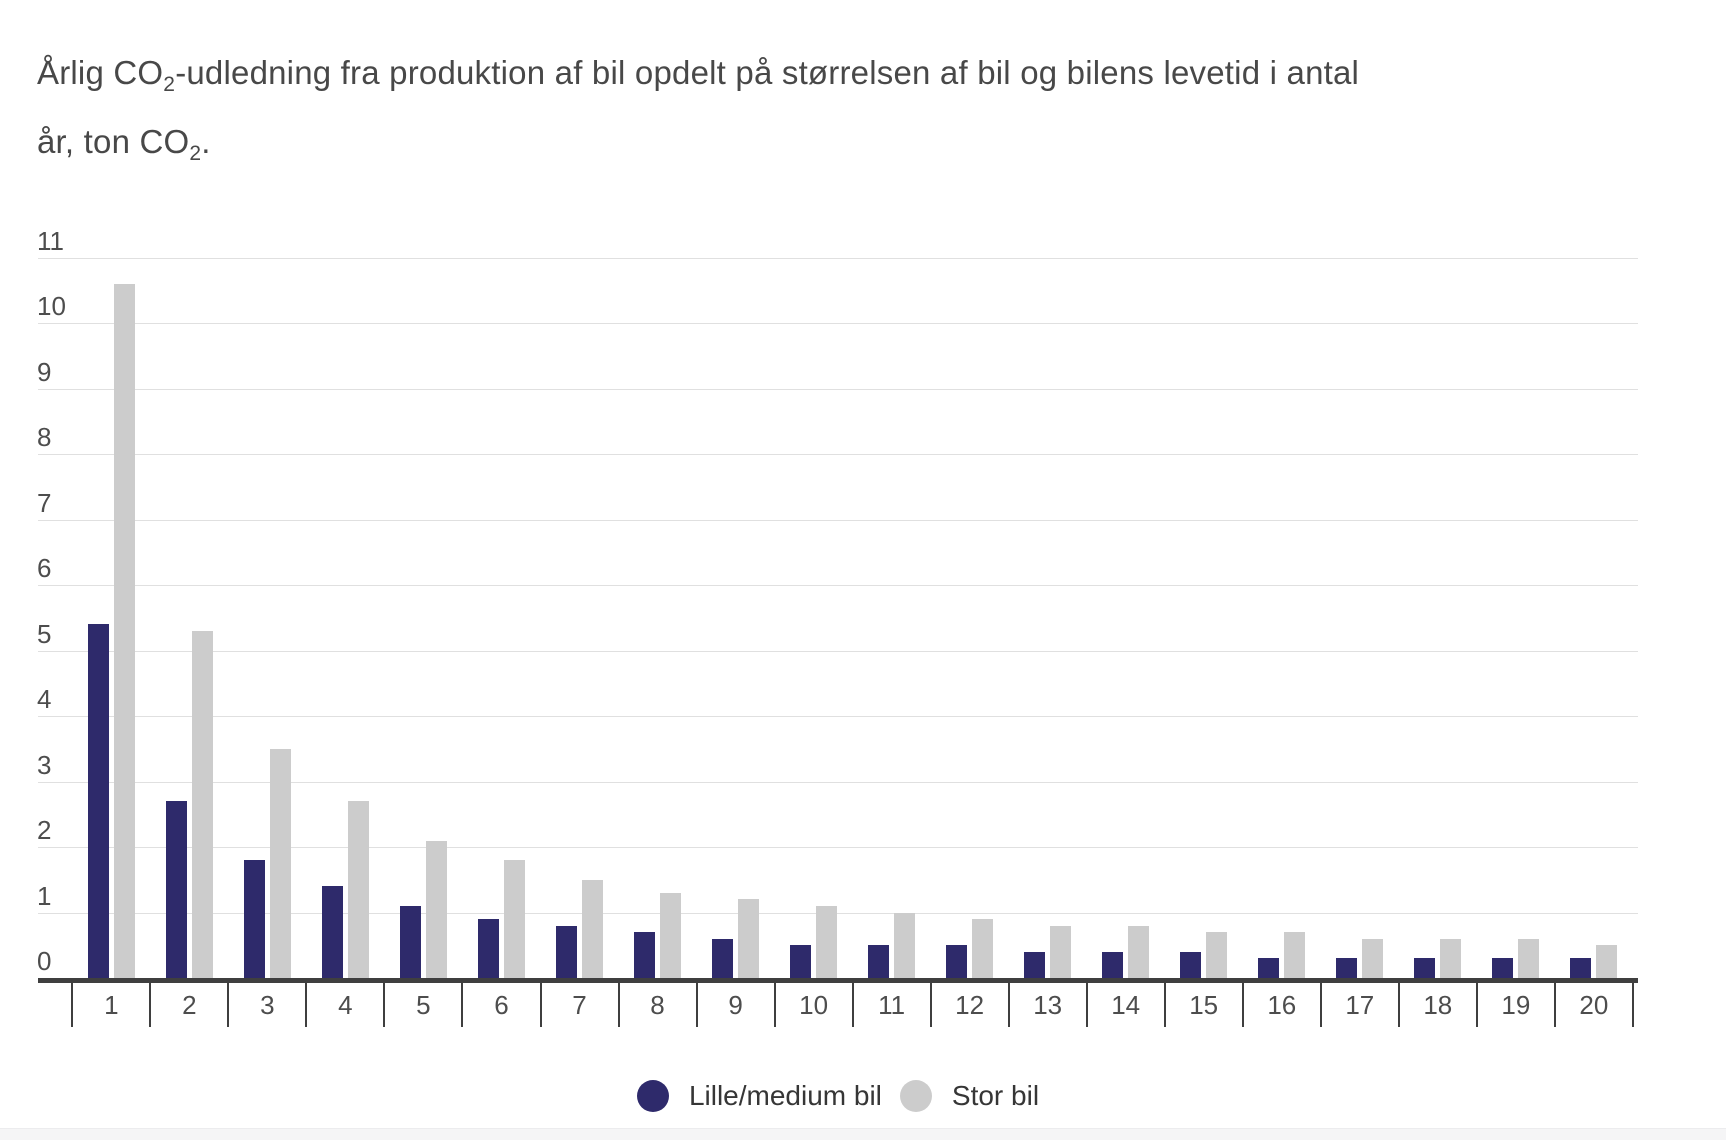  Describe the element at coordinates (1516, 1005) in the screenshot. I see `x-axis-label-19: 19` at that location.